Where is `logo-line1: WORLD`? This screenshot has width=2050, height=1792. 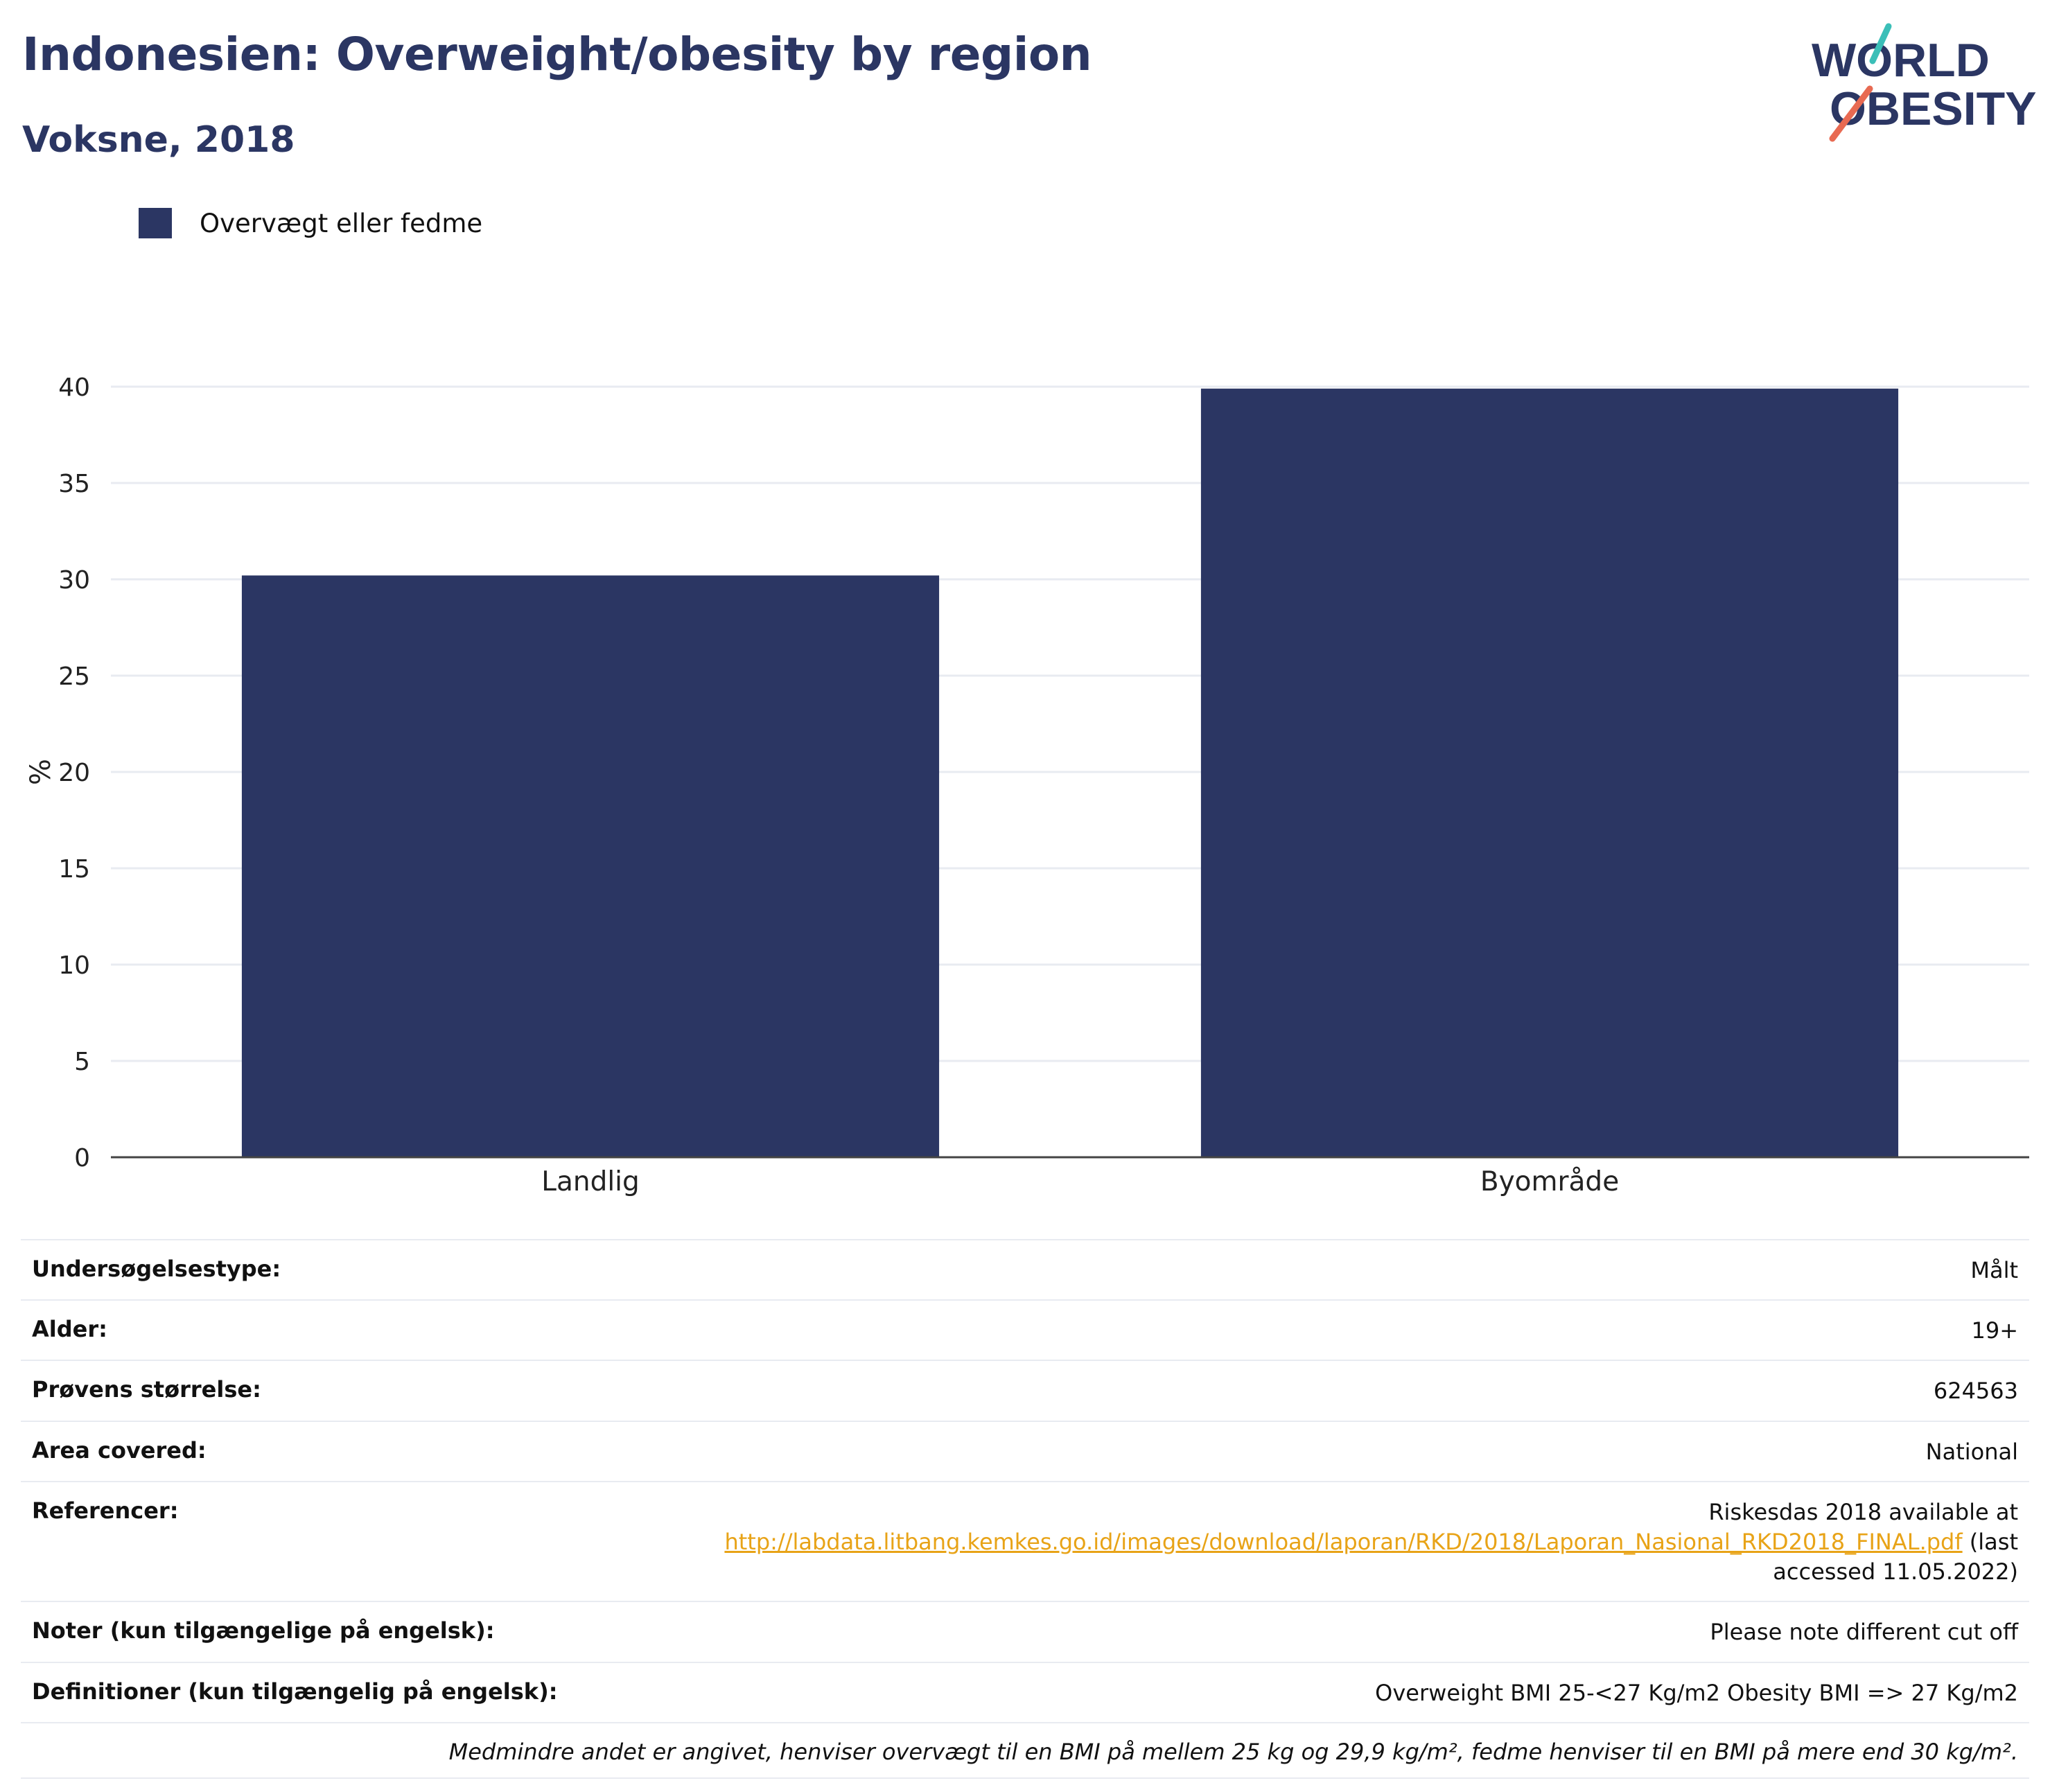
logo-line1: WORLD is located at coordinates (1901, 60).